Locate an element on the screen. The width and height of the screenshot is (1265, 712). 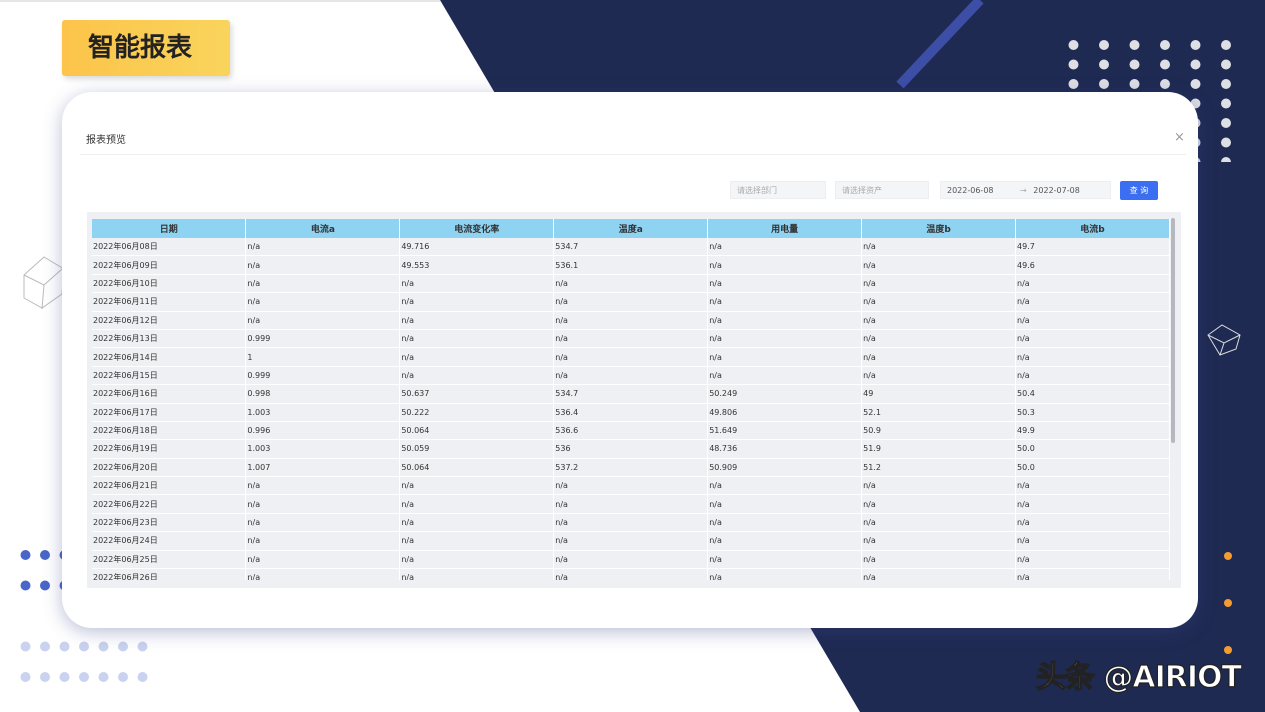
table-row: 2022年06月25日 n/a n/a n/a n/a n/a n/a is located at coordinates (631, 560).